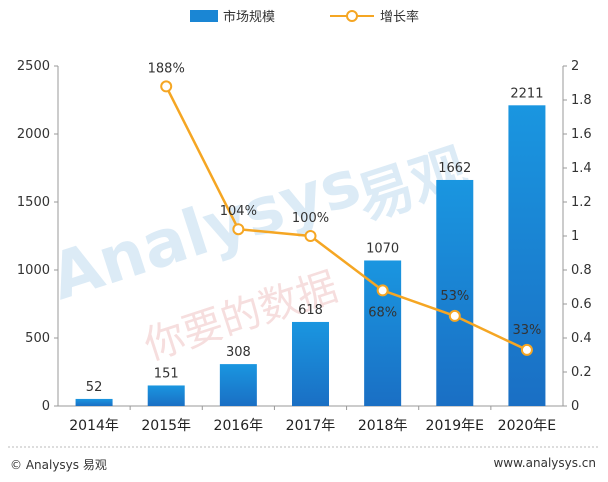 The height and width of the screenshot is (482, 608). What do you see at coordinates (526, 93) in the screenshot?
I see `bar-value-label: 2211` at bounding box center [526, 93].